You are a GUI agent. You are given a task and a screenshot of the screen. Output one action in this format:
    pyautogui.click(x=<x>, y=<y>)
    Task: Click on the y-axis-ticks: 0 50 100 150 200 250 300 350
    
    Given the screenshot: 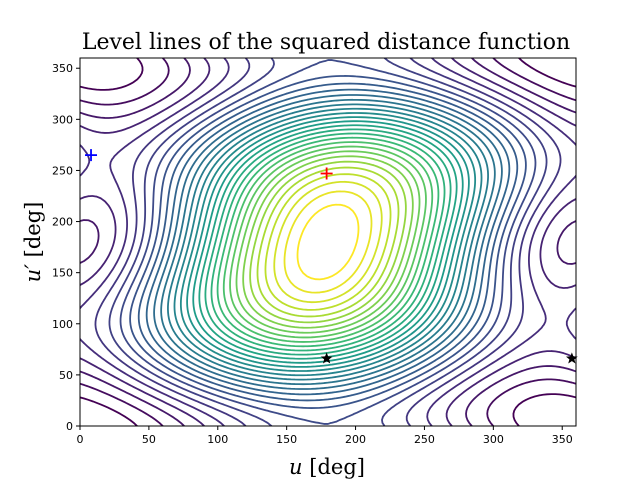 What is the action you would take?
    pyautogui.click(x=66, y=247)
    